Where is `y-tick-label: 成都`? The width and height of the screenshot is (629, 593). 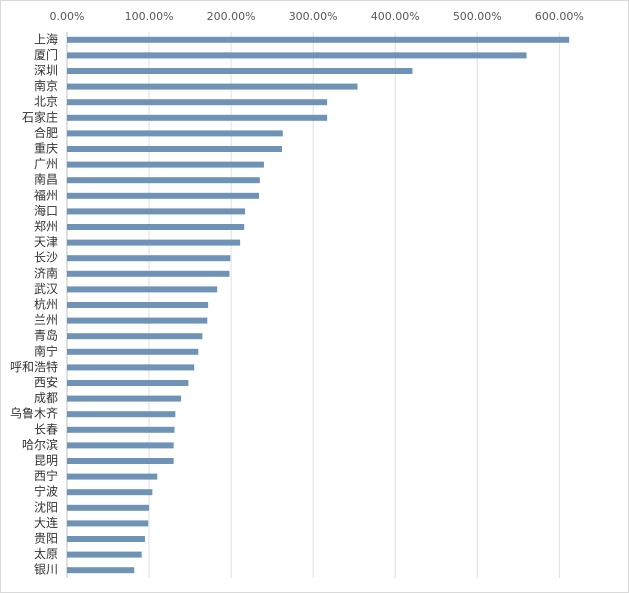
y-tick-label: 成都 is located at coordinates (46, 398).